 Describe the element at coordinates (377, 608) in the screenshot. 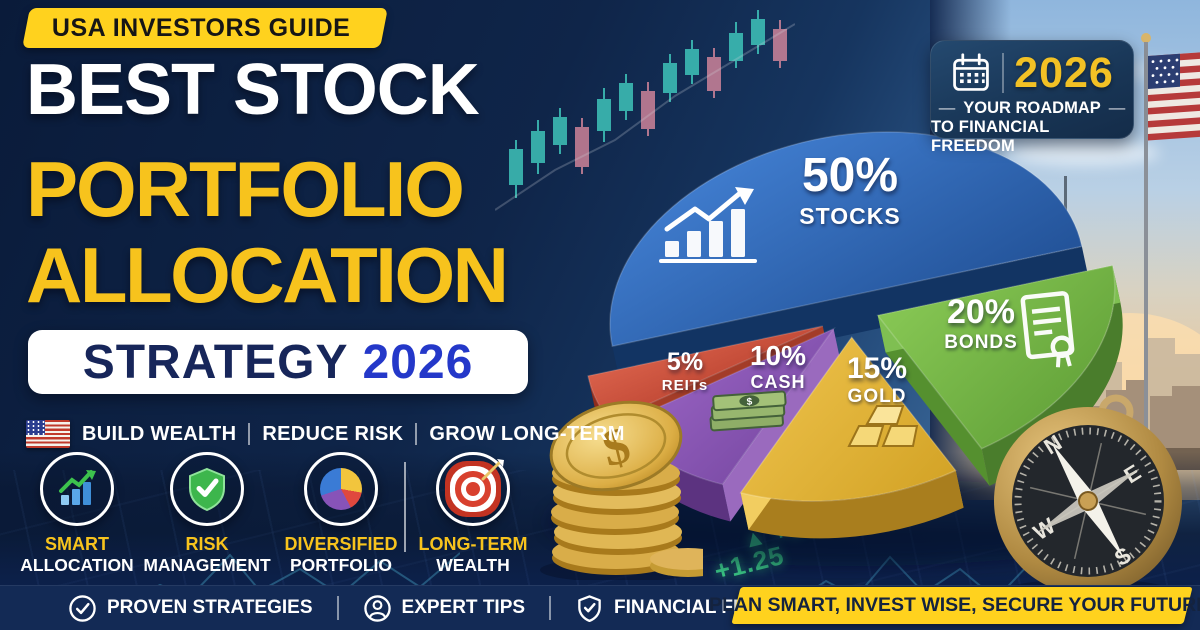

I see `person-circle-icon` at that location.